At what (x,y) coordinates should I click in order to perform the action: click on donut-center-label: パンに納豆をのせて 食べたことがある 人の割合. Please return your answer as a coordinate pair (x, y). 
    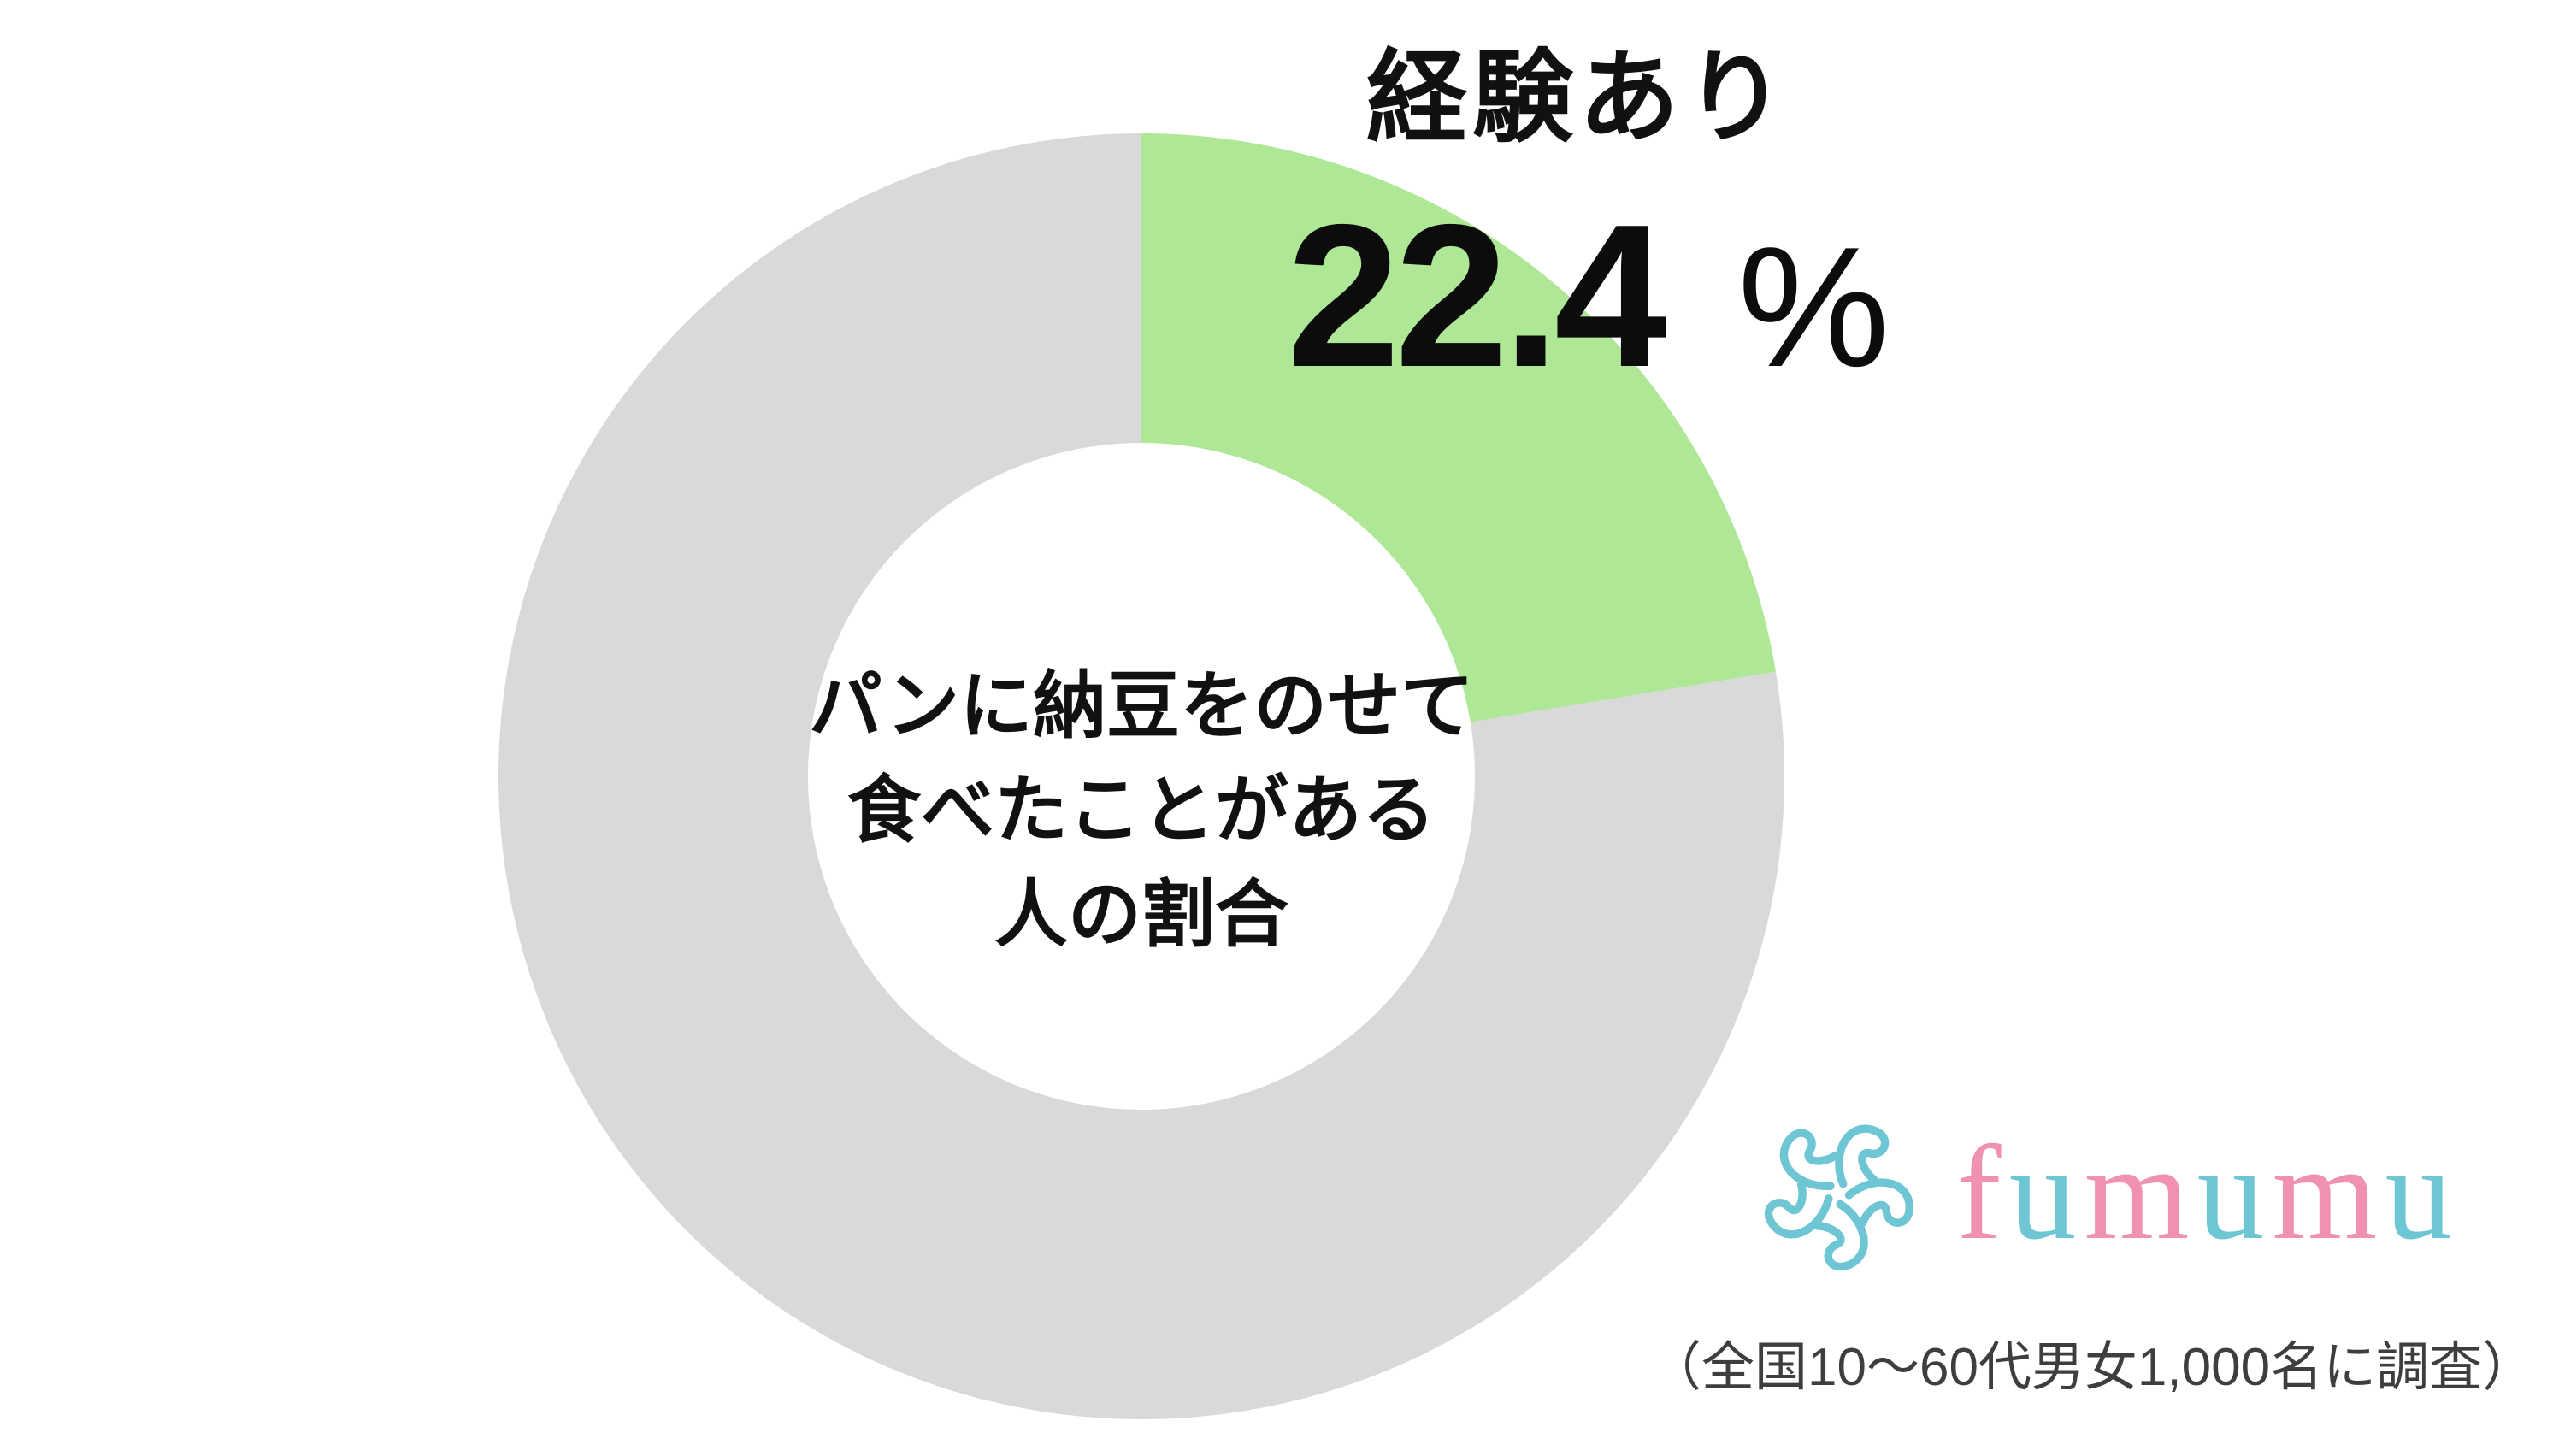
    Looking at the image, I should click on (1141, 810).